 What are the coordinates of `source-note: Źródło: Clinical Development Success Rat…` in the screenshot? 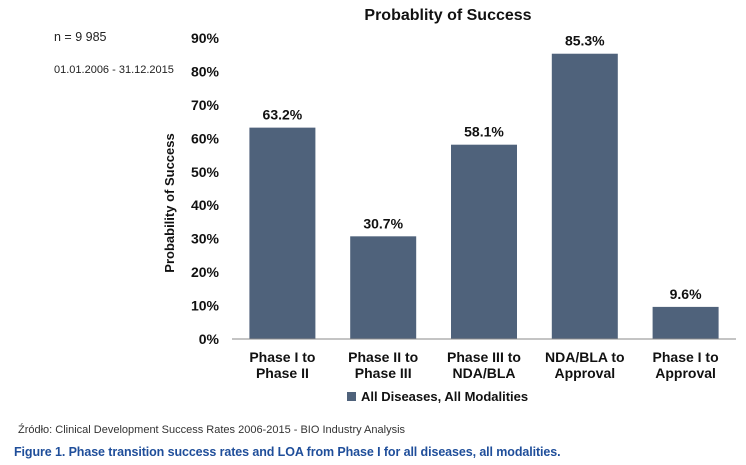 It's located at (212, 430).